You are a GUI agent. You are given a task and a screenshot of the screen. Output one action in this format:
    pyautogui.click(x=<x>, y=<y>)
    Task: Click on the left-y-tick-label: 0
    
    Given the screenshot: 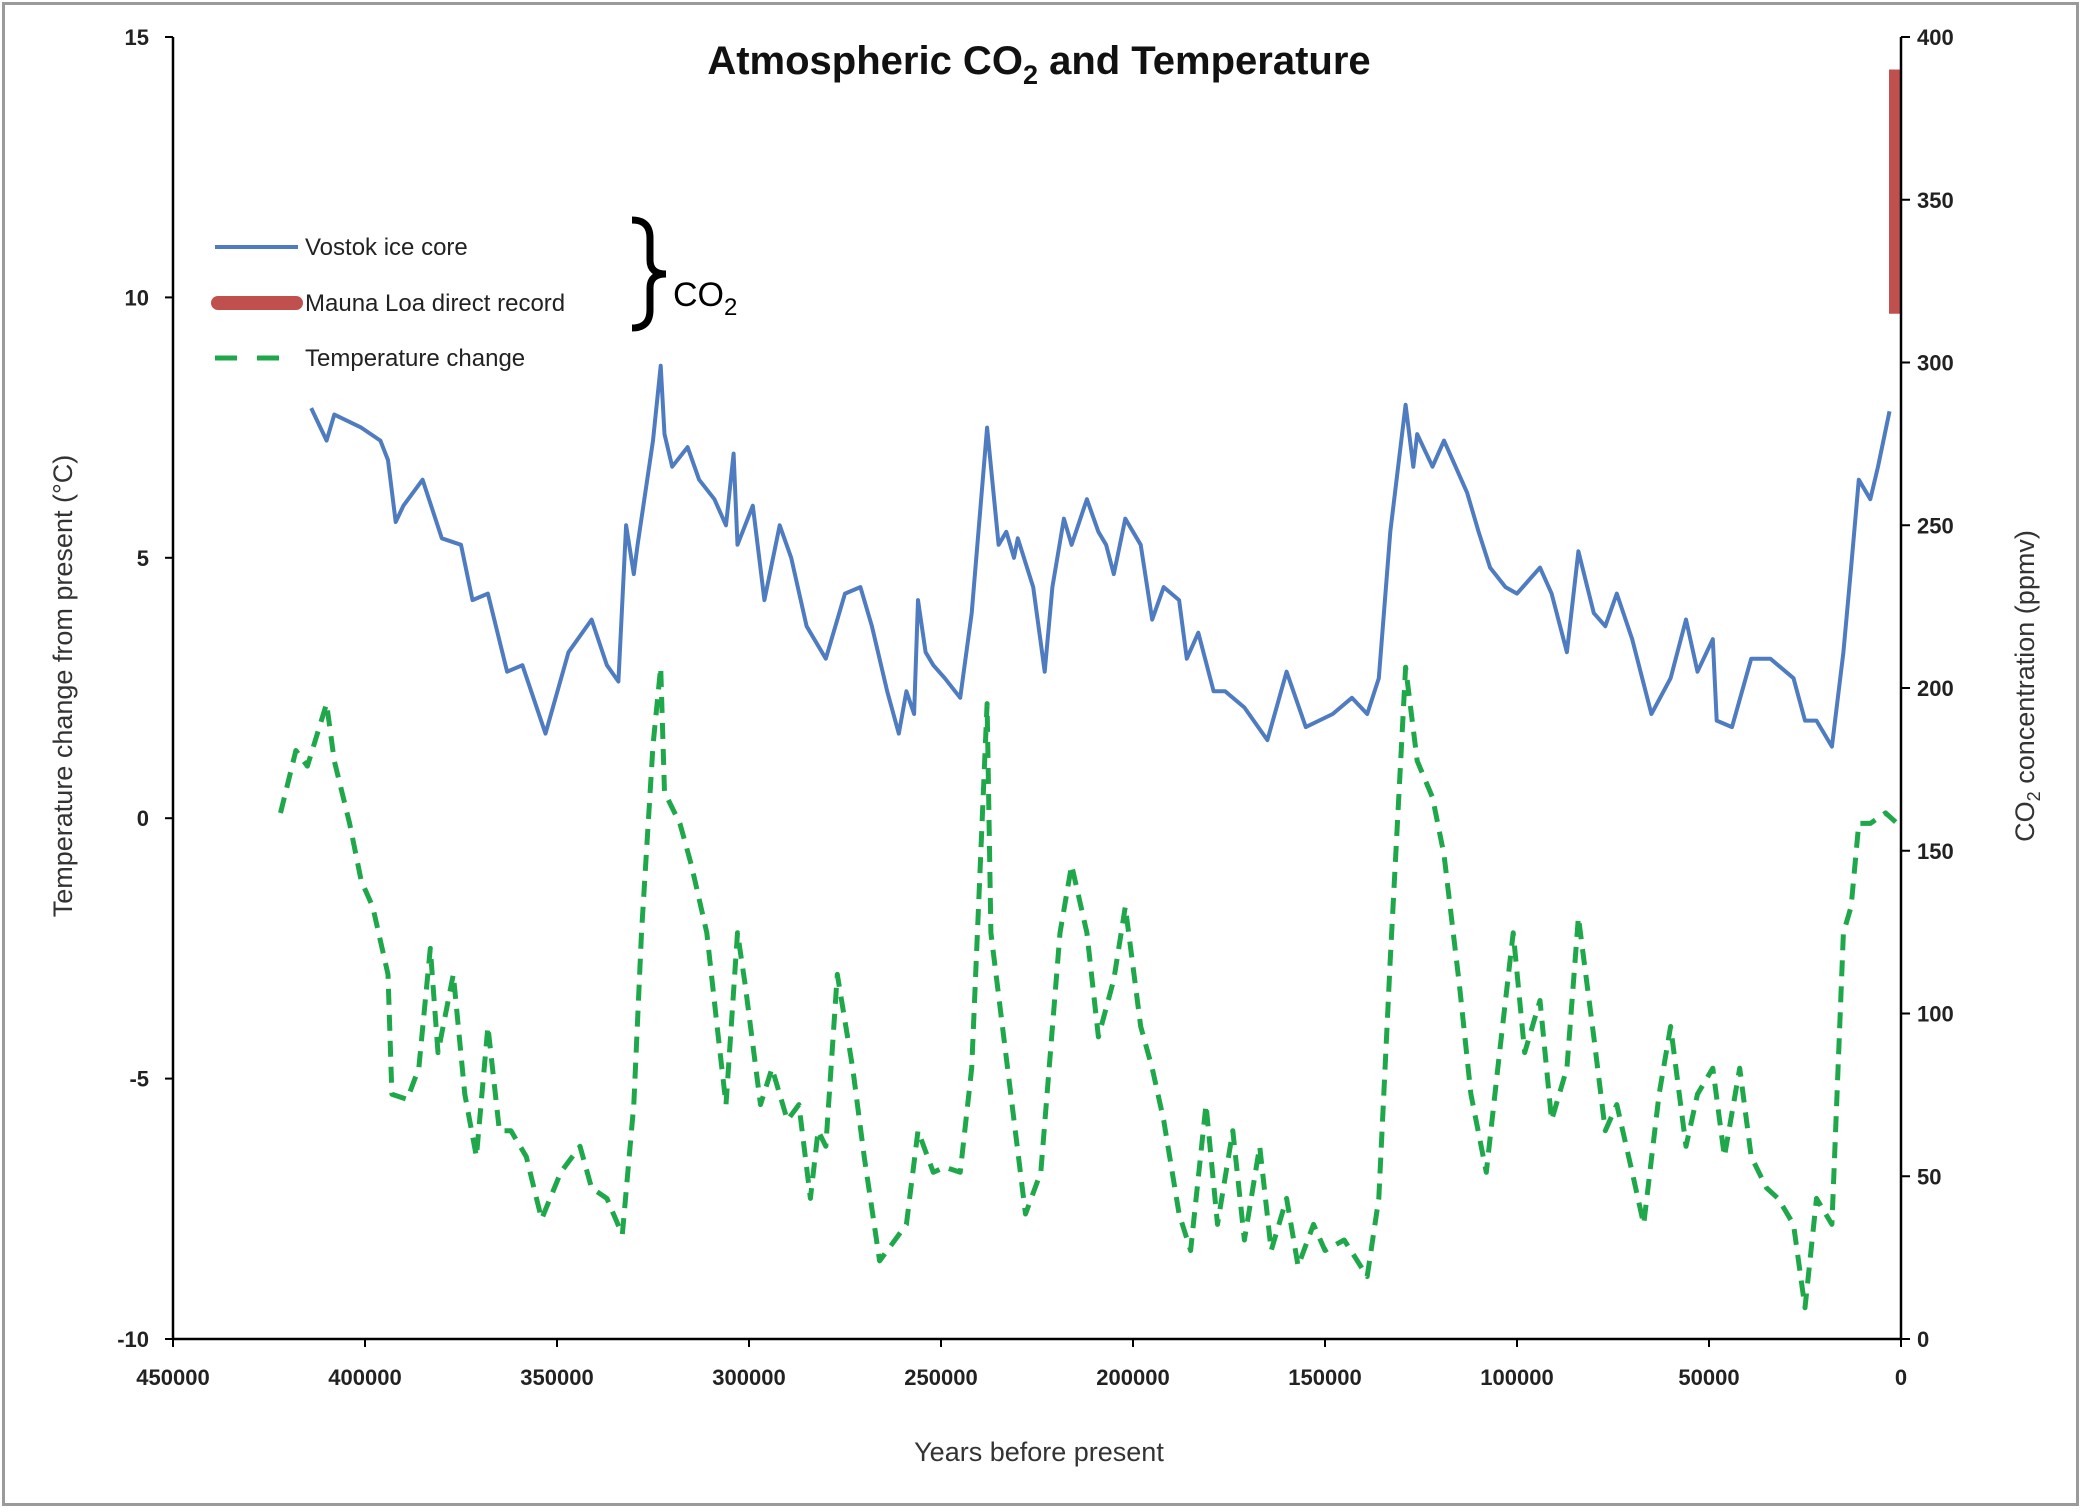 What is the action you would take?
    pyautogui.click(x=143, y=818)
    